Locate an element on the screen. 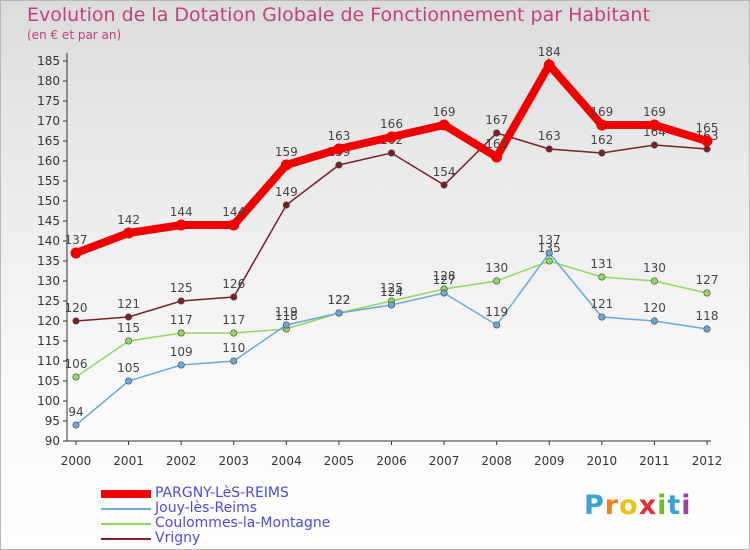  data-label: 131 is located at coordinates (601, 264).